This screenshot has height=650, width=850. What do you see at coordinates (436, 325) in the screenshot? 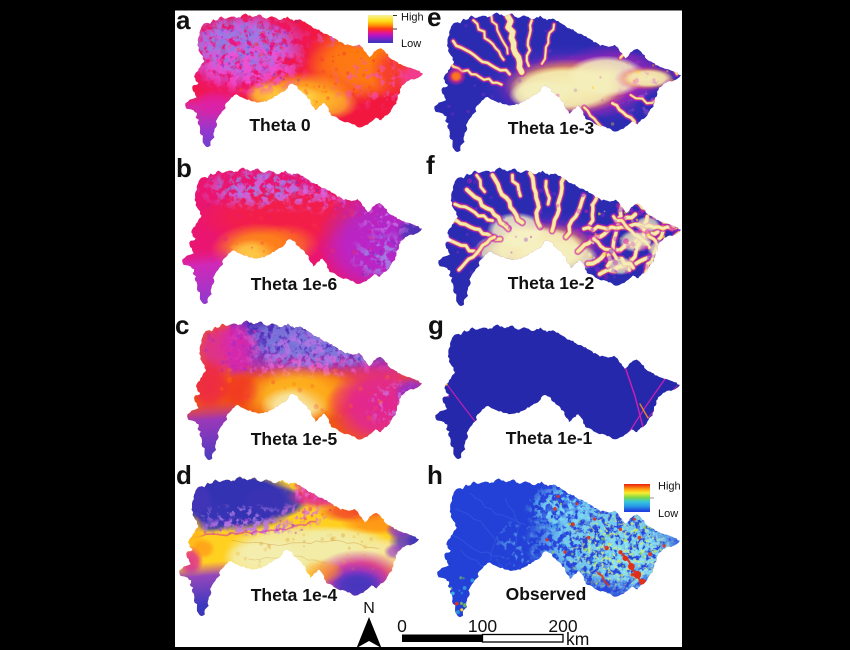
I see `svg-text: g` at bounding box center [436, 325].